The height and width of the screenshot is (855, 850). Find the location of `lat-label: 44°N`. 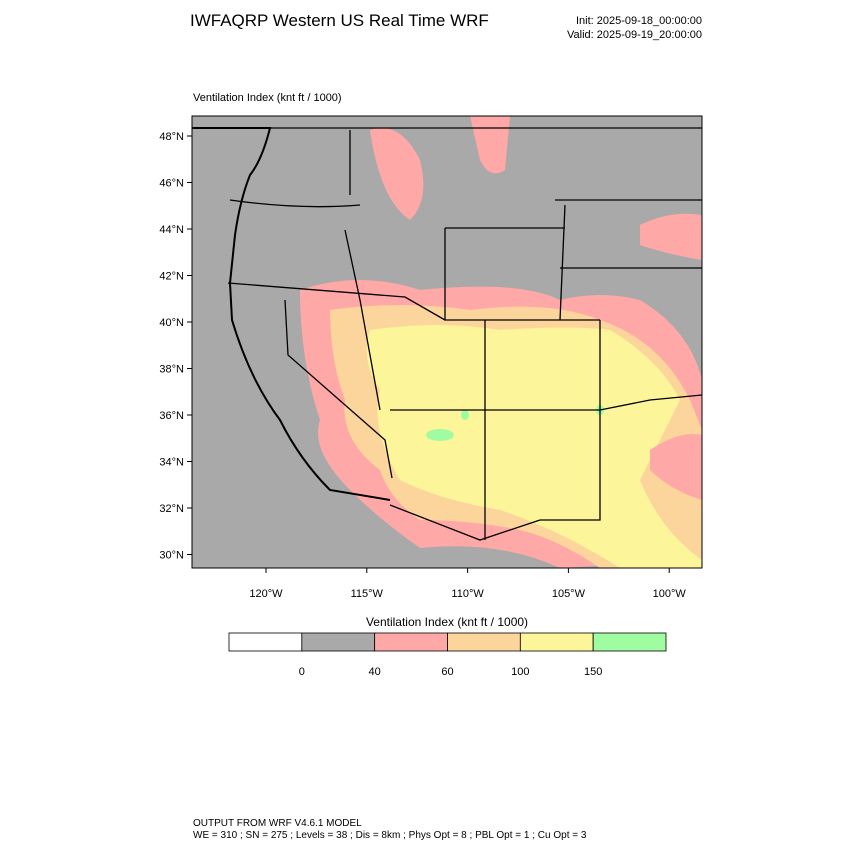

lat-label: 44°N is located at coordinates (171, 230).